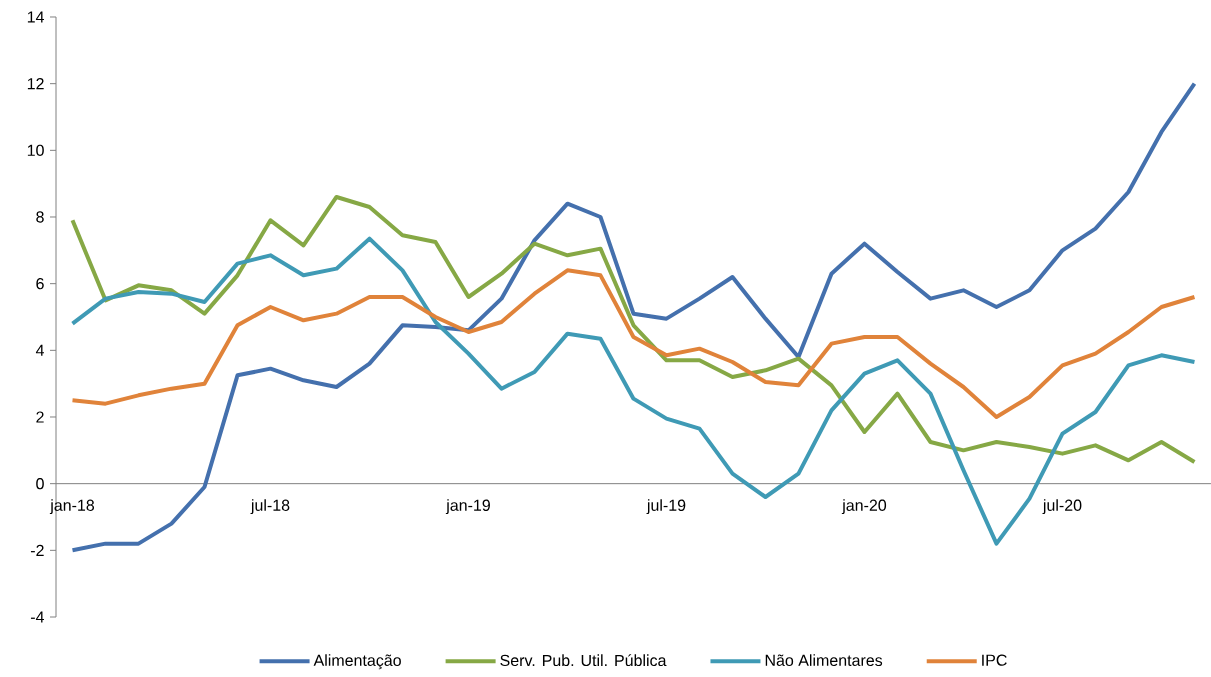 The image size is (1211, 677). What do you see at coordinates (583, 660) in the screenshot?
I see `legend-label: Serv. Pub. Util. Pública` at bounding box center [583, 660].